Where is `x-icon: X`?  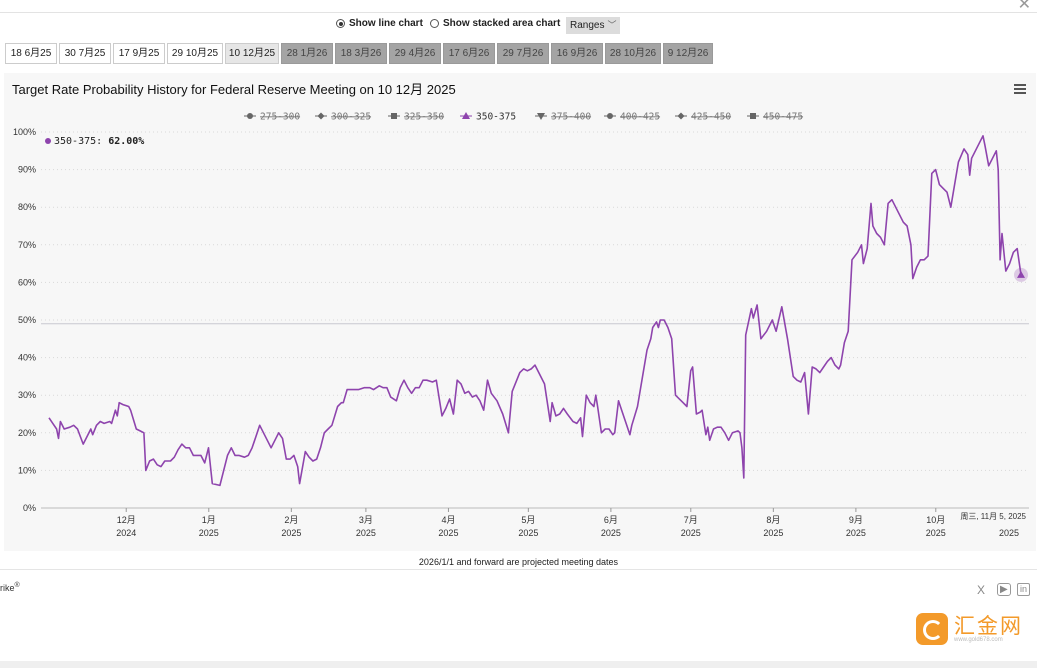 x-icon: X is located at coordinates (981, 590).